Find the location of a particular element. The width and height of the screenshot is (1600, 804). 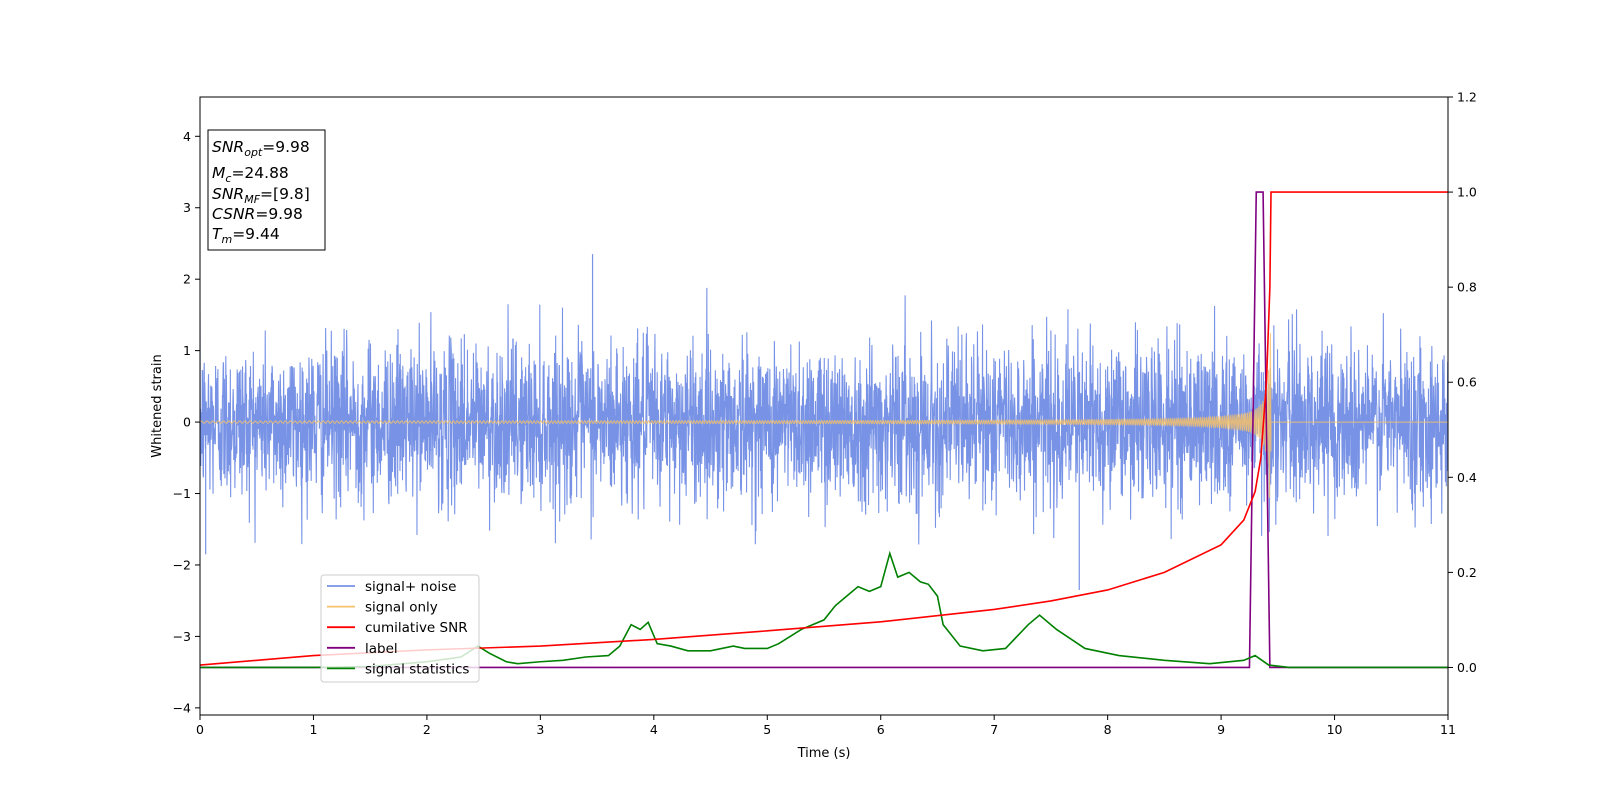

legend-label-2: cumilative SNR is located at coordinates (416, 628).